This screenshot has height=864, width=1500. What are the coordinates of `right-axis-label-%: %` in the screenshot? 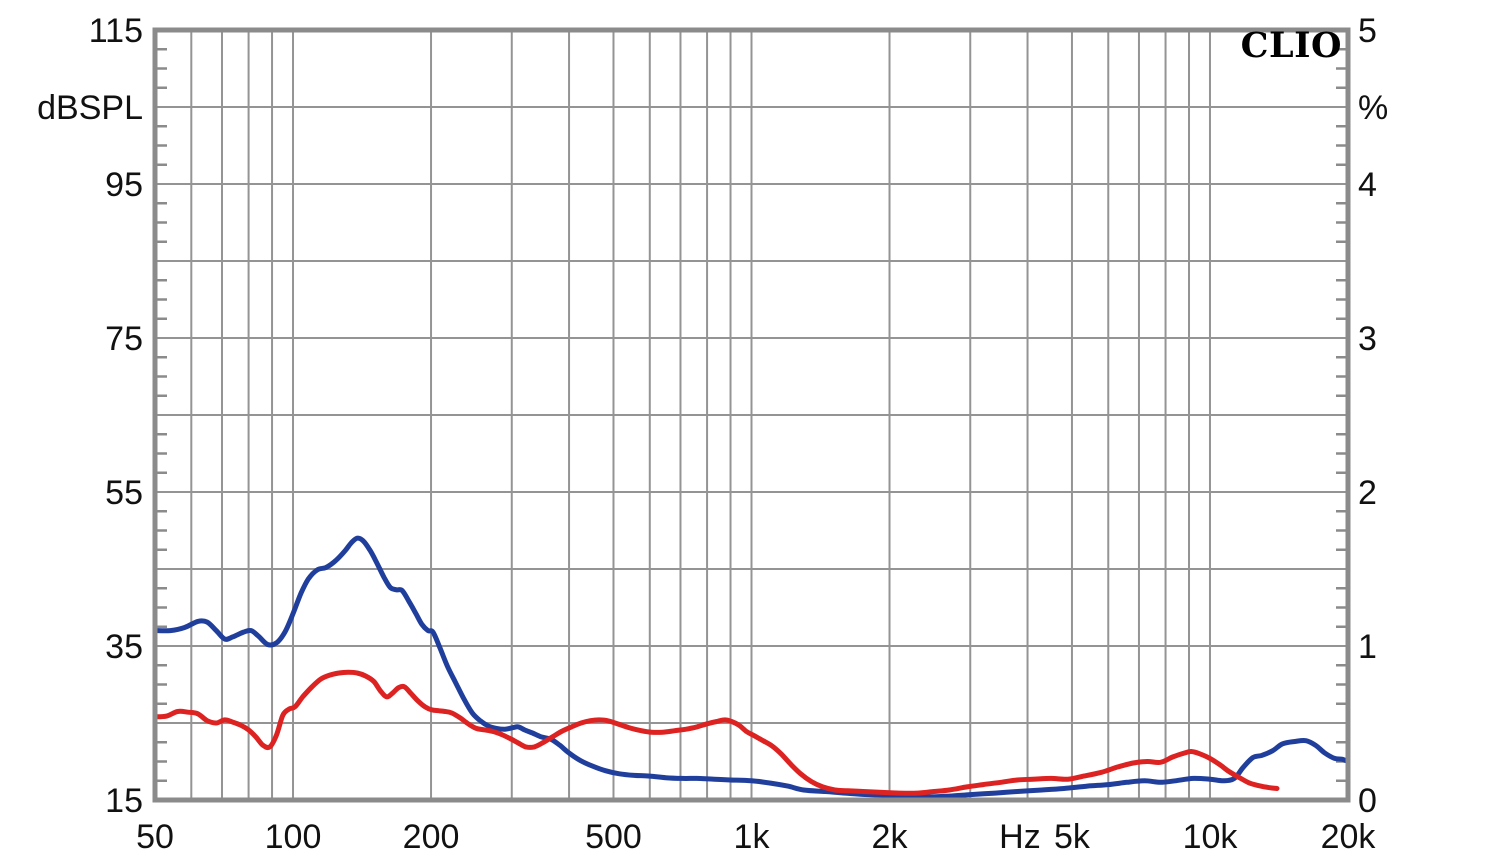 It's located at (1373, 108).